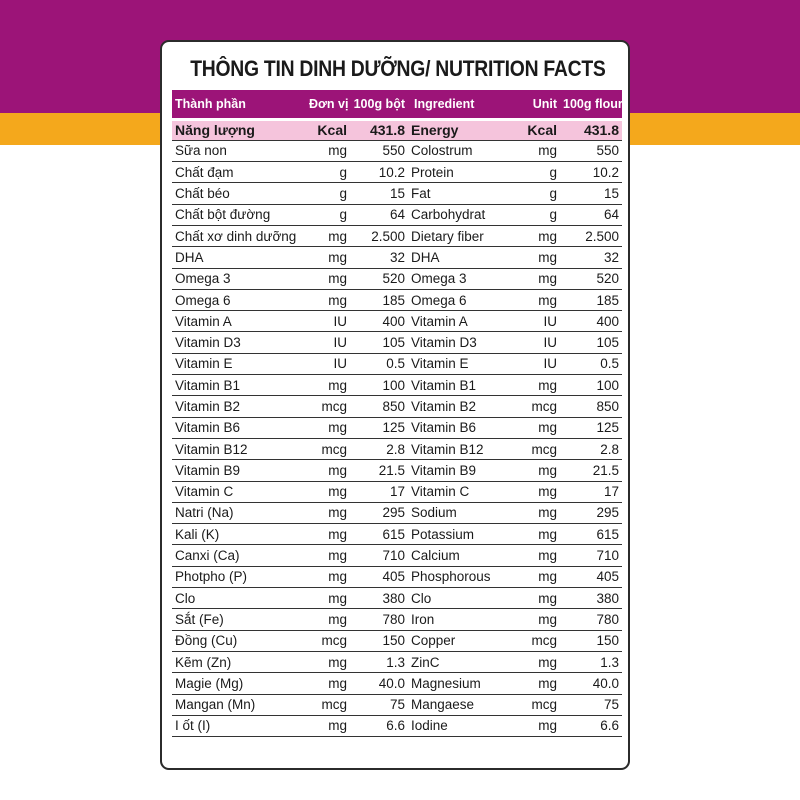 This screenshot has height=800, width=800. What do you see at coordinates (379, 598) in the screenshot?
I see `row-vn-amount: 380` at bounding box center [379, 598].